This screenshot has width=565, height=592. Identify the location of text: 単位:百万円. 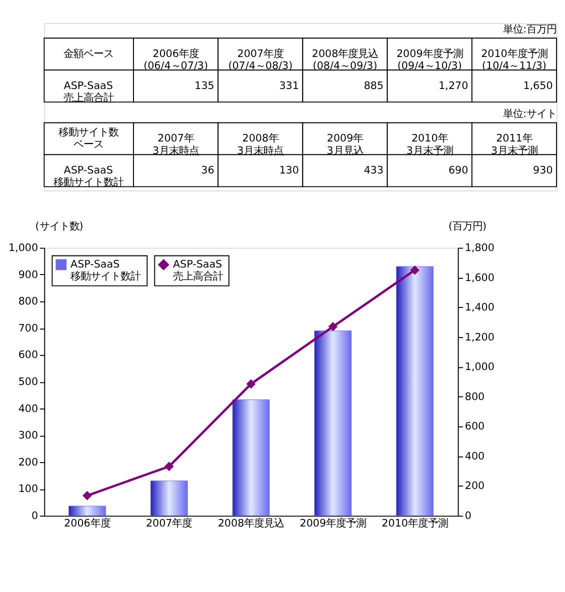
(530, 29).